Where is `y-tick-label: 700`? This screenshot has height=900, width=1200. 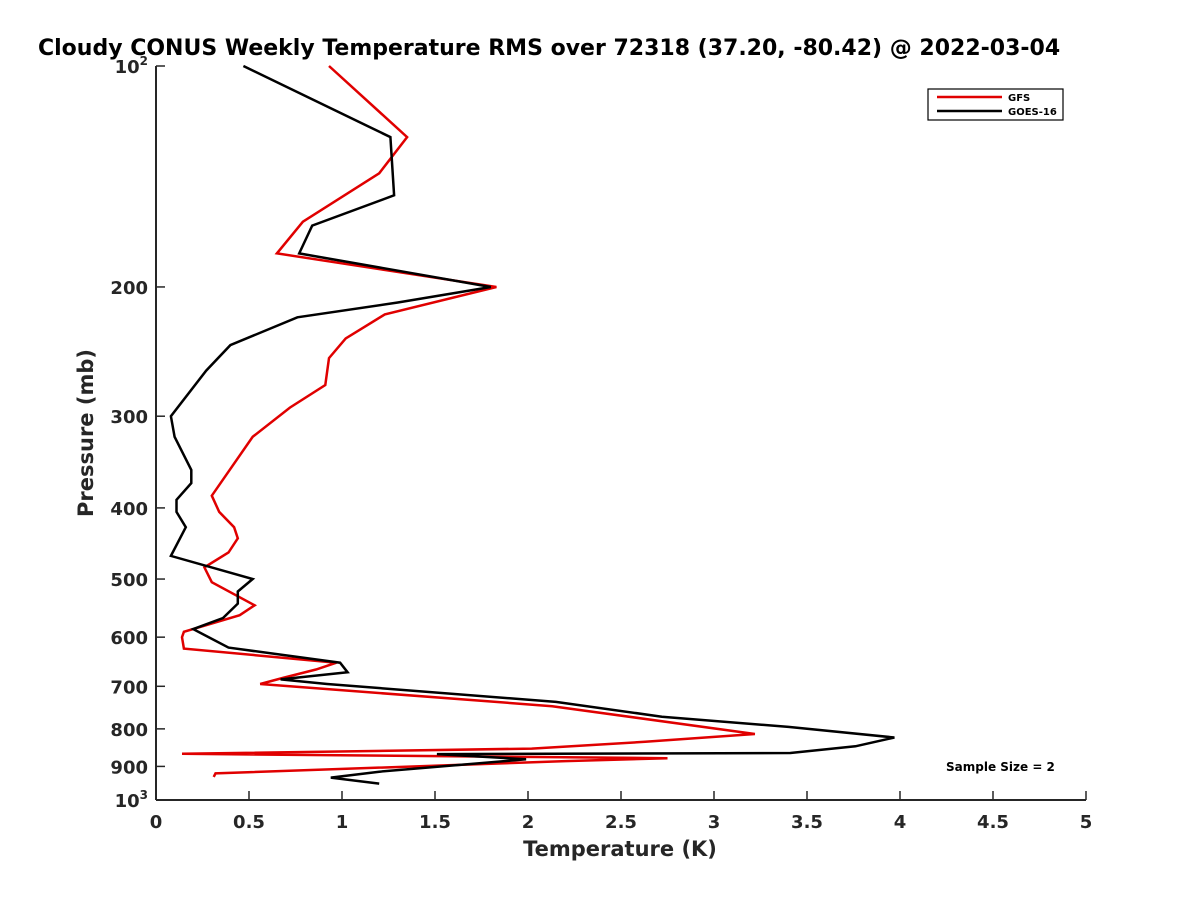
y-tick-label: 700 is located at coordinates (129, 687).